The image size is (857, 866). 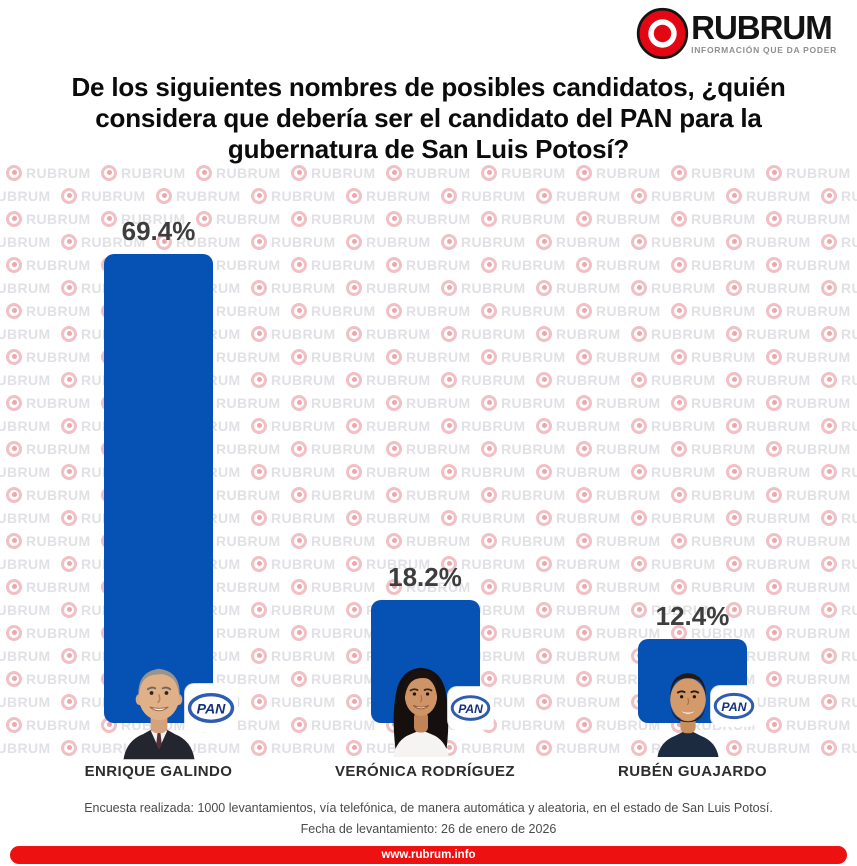 I want to click on avatar, so click(x=421, y=708).